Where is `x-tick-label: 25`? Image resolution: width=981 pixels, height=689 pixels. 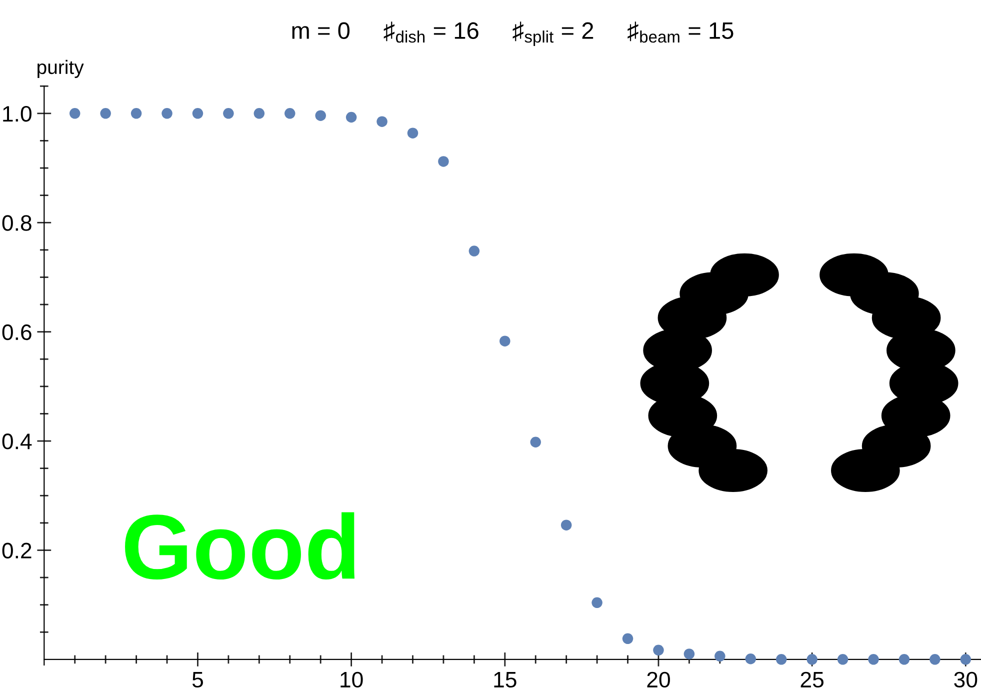 x-tick-label: 25 is located at coordinates (812, 680).